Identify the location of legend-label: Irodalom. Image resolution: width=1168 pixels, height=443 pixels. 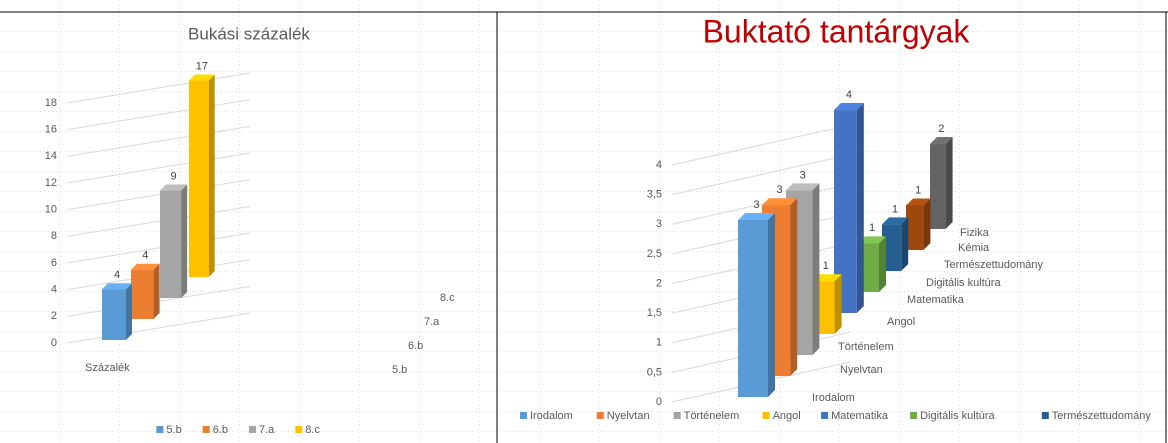
(551, 416).